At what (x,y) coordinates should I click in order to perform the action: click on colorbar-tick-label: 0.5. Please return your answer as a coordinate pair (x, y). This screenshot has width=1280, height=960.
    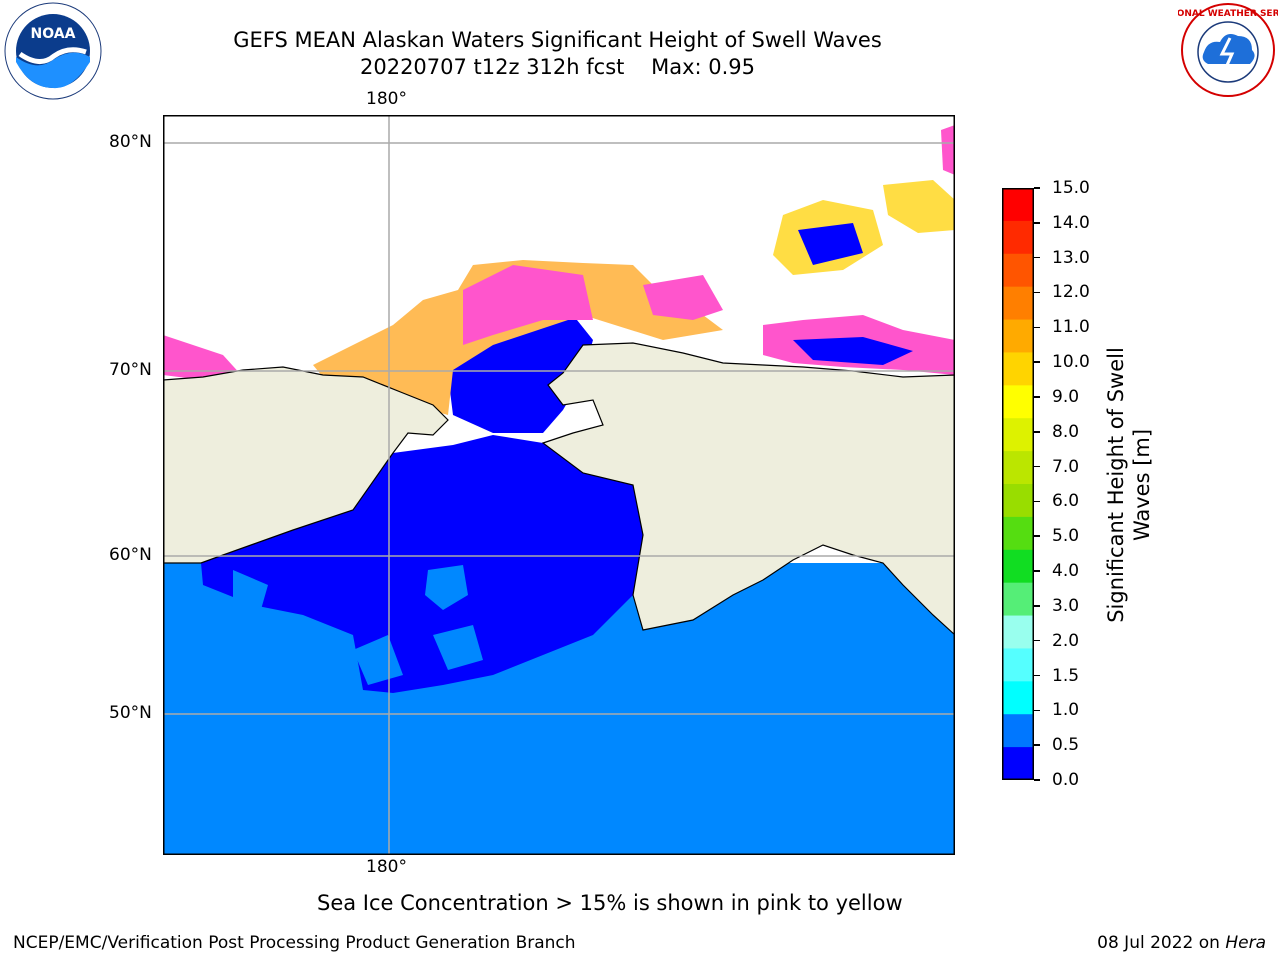
    Looking at the image, I should click on (1066, 745).